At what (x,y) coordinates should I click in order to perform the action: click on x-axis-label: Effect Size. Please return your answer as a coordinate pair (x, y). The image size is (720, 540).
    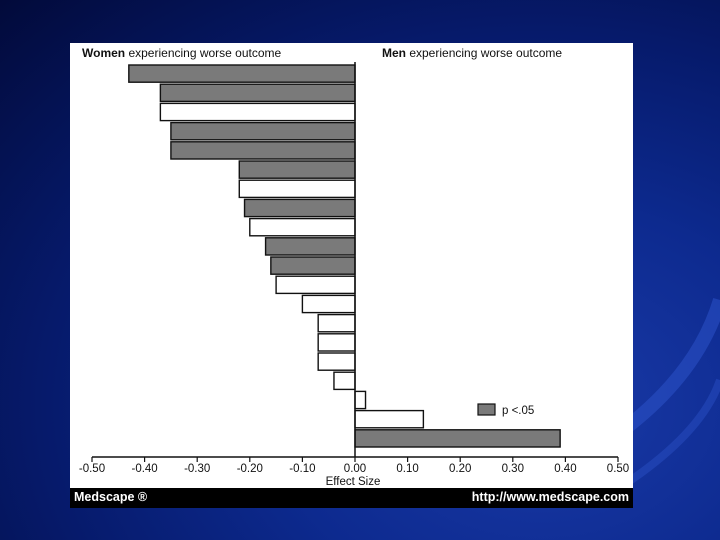
    Looking at the image, I should click on (353, 482).